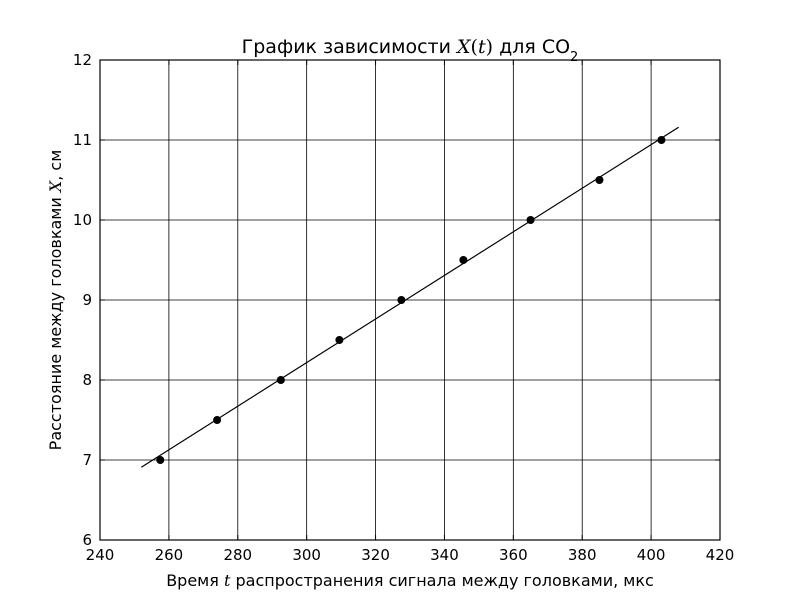 The height and width of the screenshot is (600, 800). Describe the element at coordinates (87, 460) in the screenshot. I see `y-tick-label: 7` at that location.